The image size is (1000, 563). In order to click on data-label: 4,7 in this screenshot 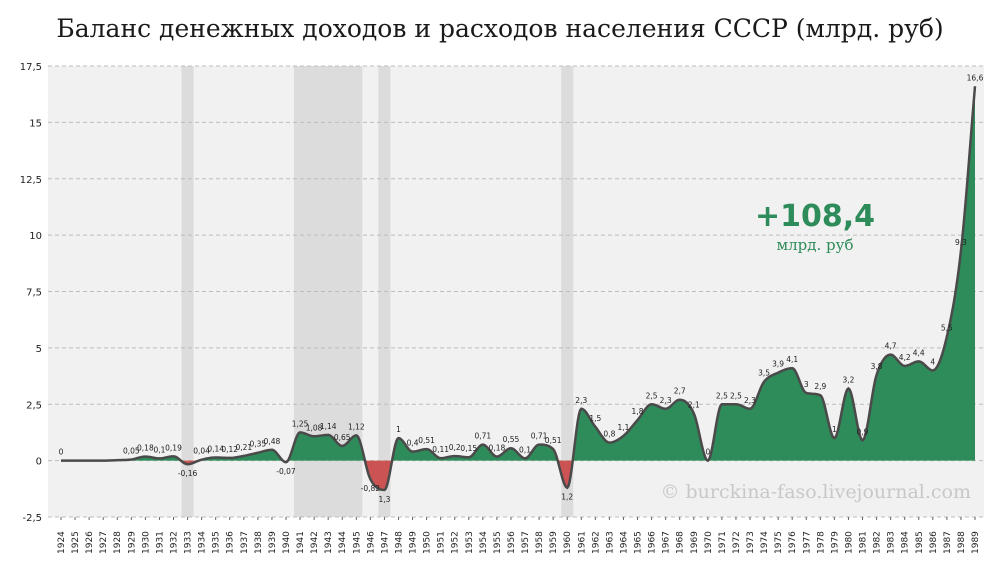, I will do `click(891, 346)`.